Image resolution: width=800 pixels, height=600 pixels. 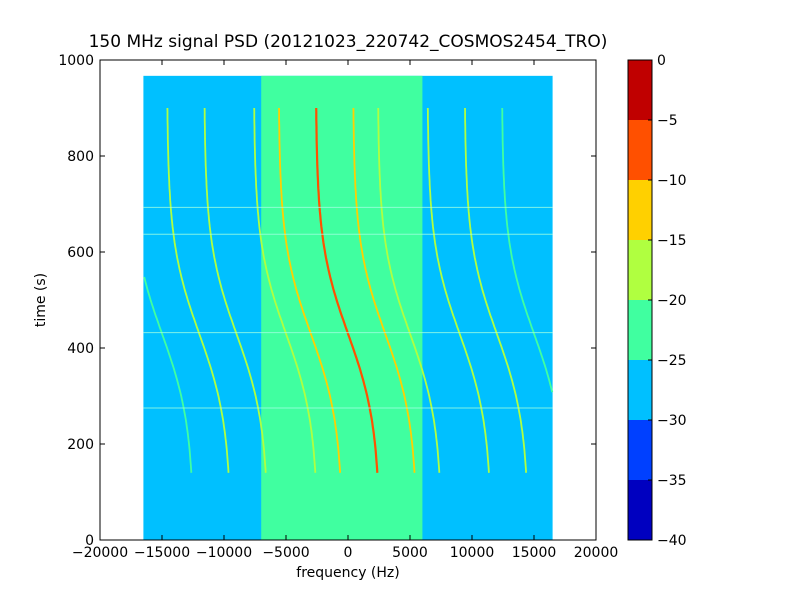 What do you see at coordinates (672, 421) in the screenshot?
I see `colorbar-tick-label: −30` at bounding box center [672, 421].